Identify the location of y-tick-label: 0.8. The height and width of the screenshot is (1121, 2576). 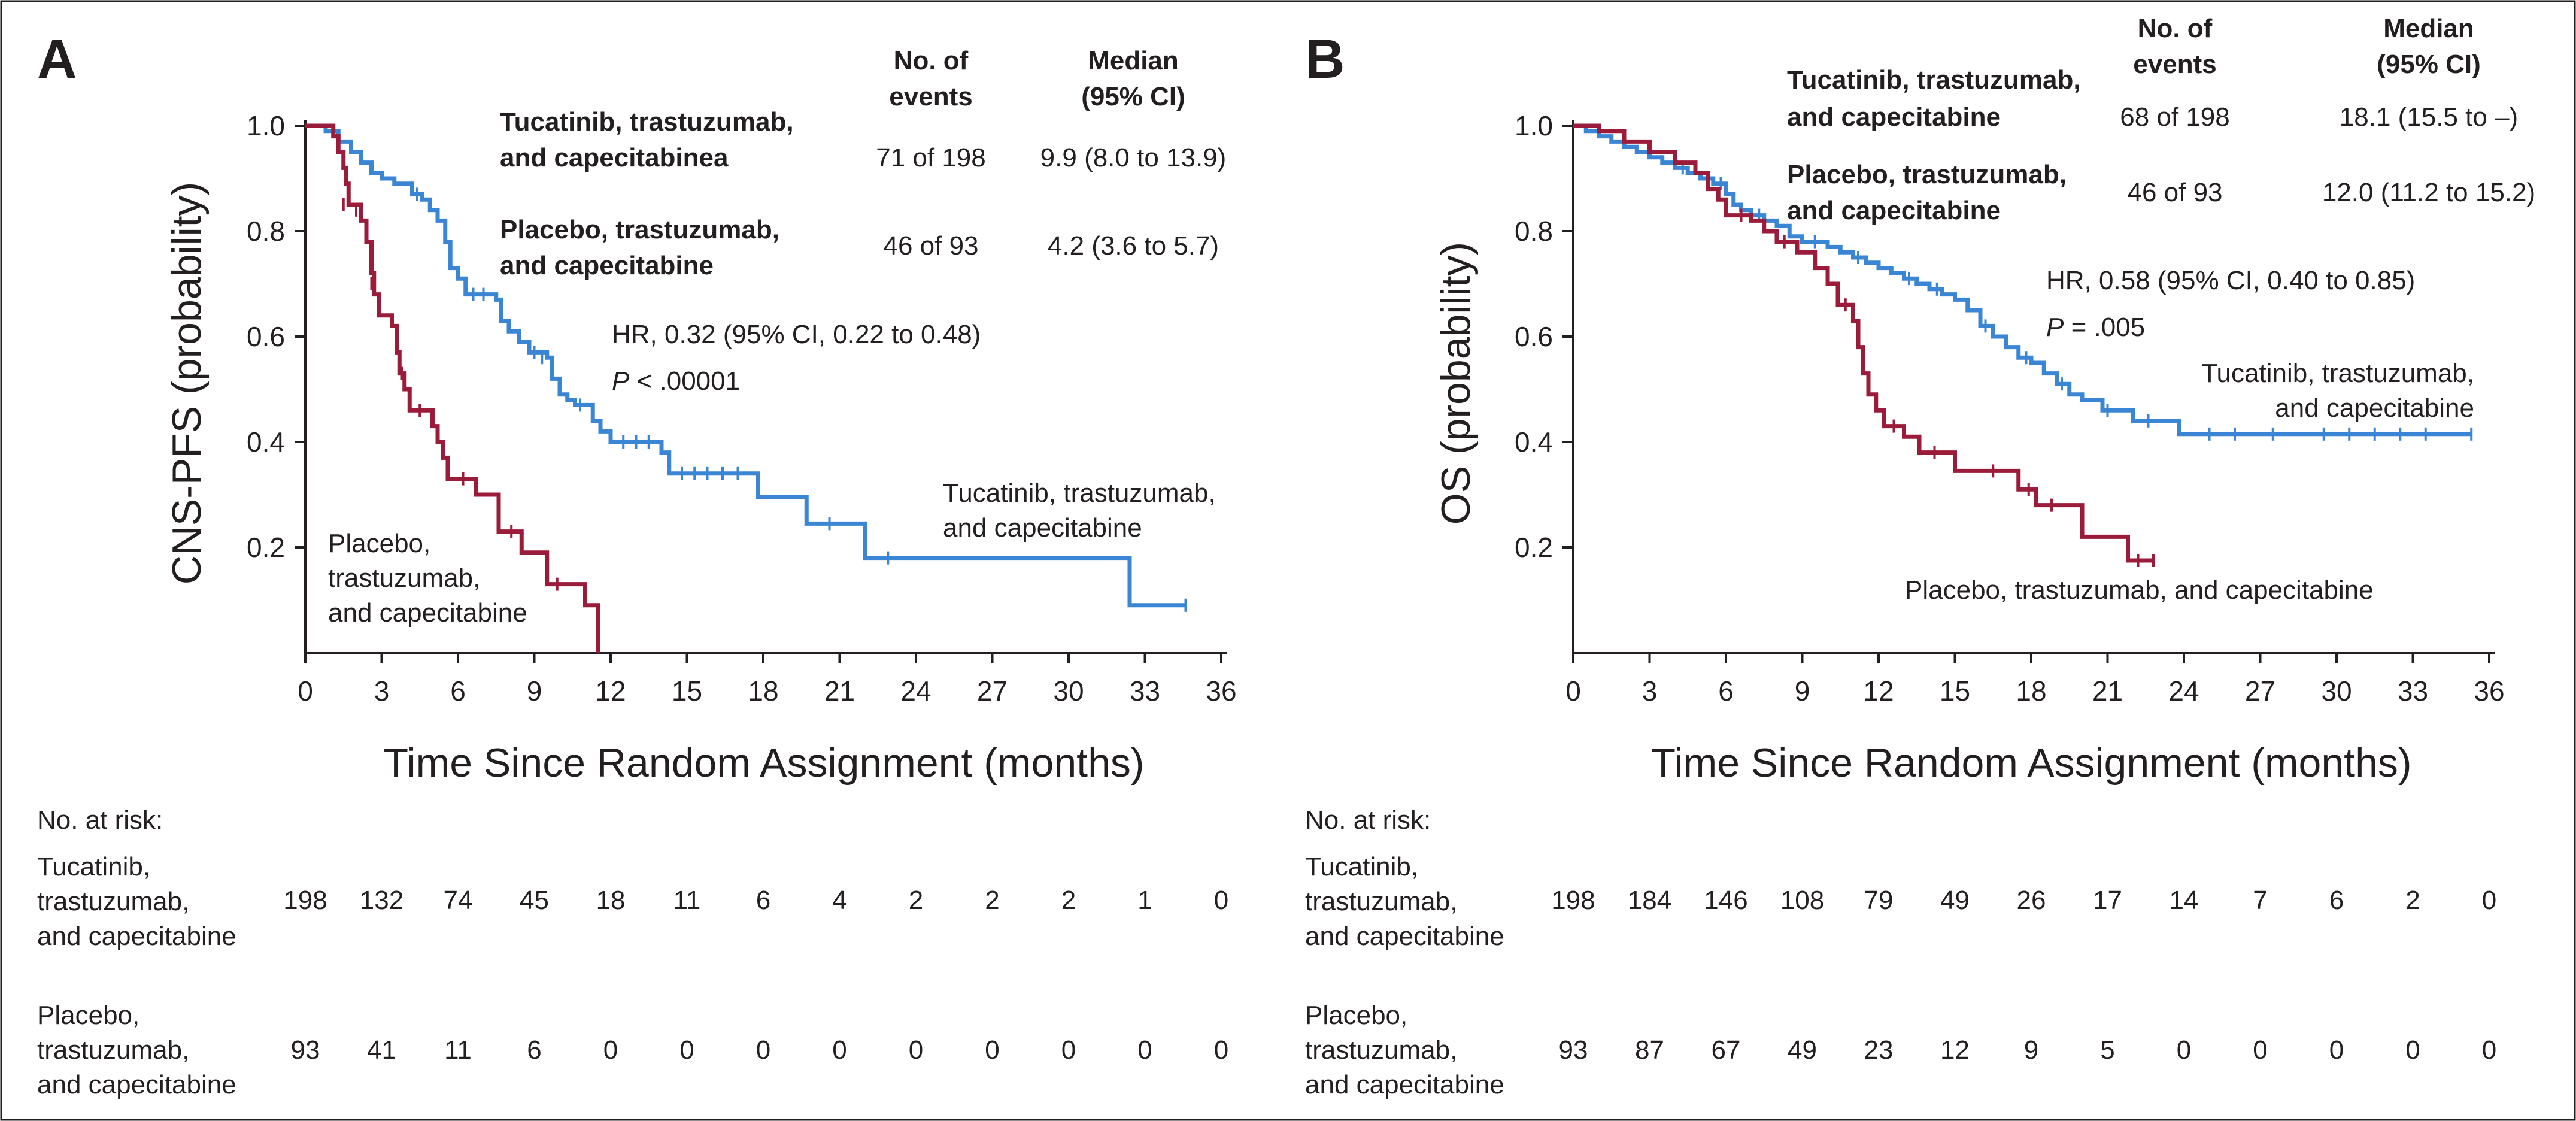
(266, 231).